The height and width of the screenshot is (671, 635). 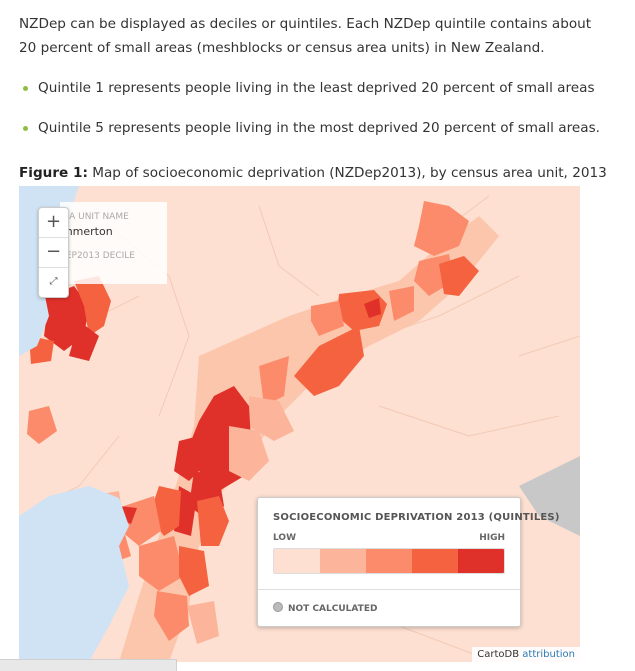 I want to click on figure-label: Figure 1:, so click(x=53, y=173).